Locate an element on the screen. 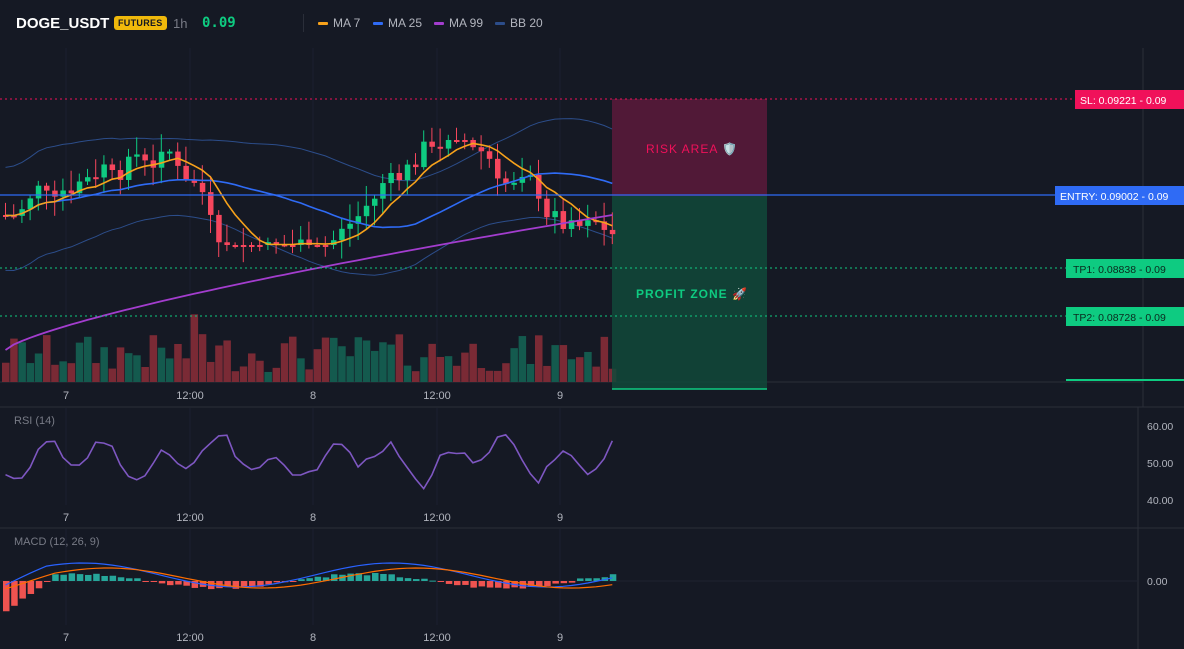  ma99-line is located at coordinates (309, 282).